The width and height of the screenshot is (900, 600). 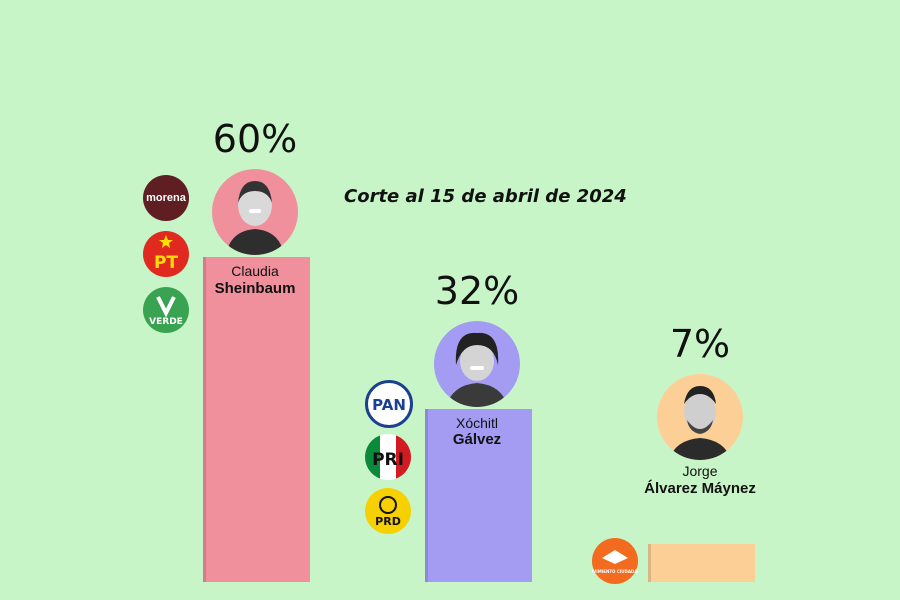 What do you see at coordinates (166, 263) in the screenshot?
I see `svg-text: PT` at bounding box center [166, 263].